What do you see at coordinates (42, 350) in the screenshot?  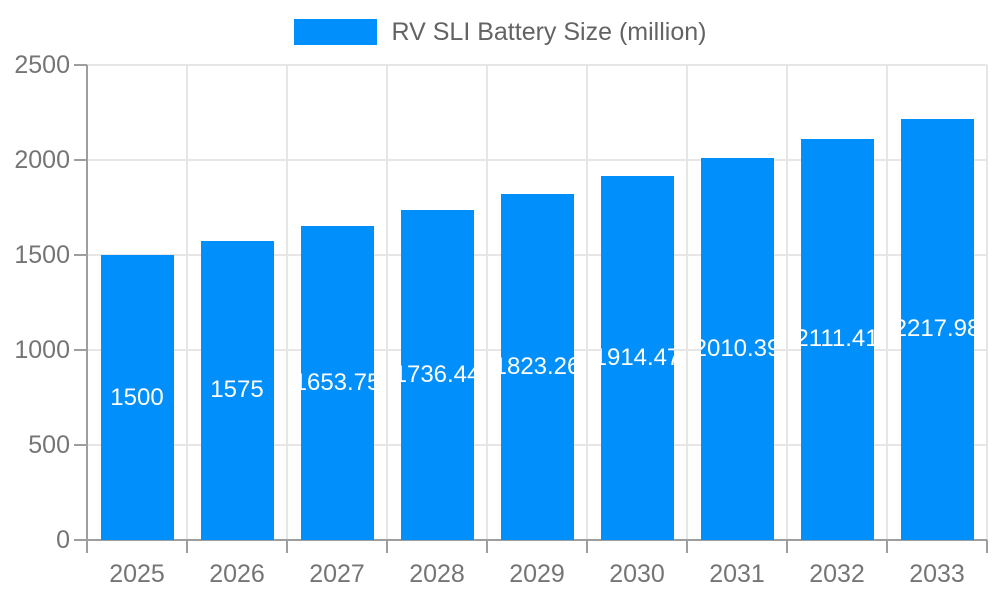 I see `y-tick-label: 1000` at bounding box center [42, 350].